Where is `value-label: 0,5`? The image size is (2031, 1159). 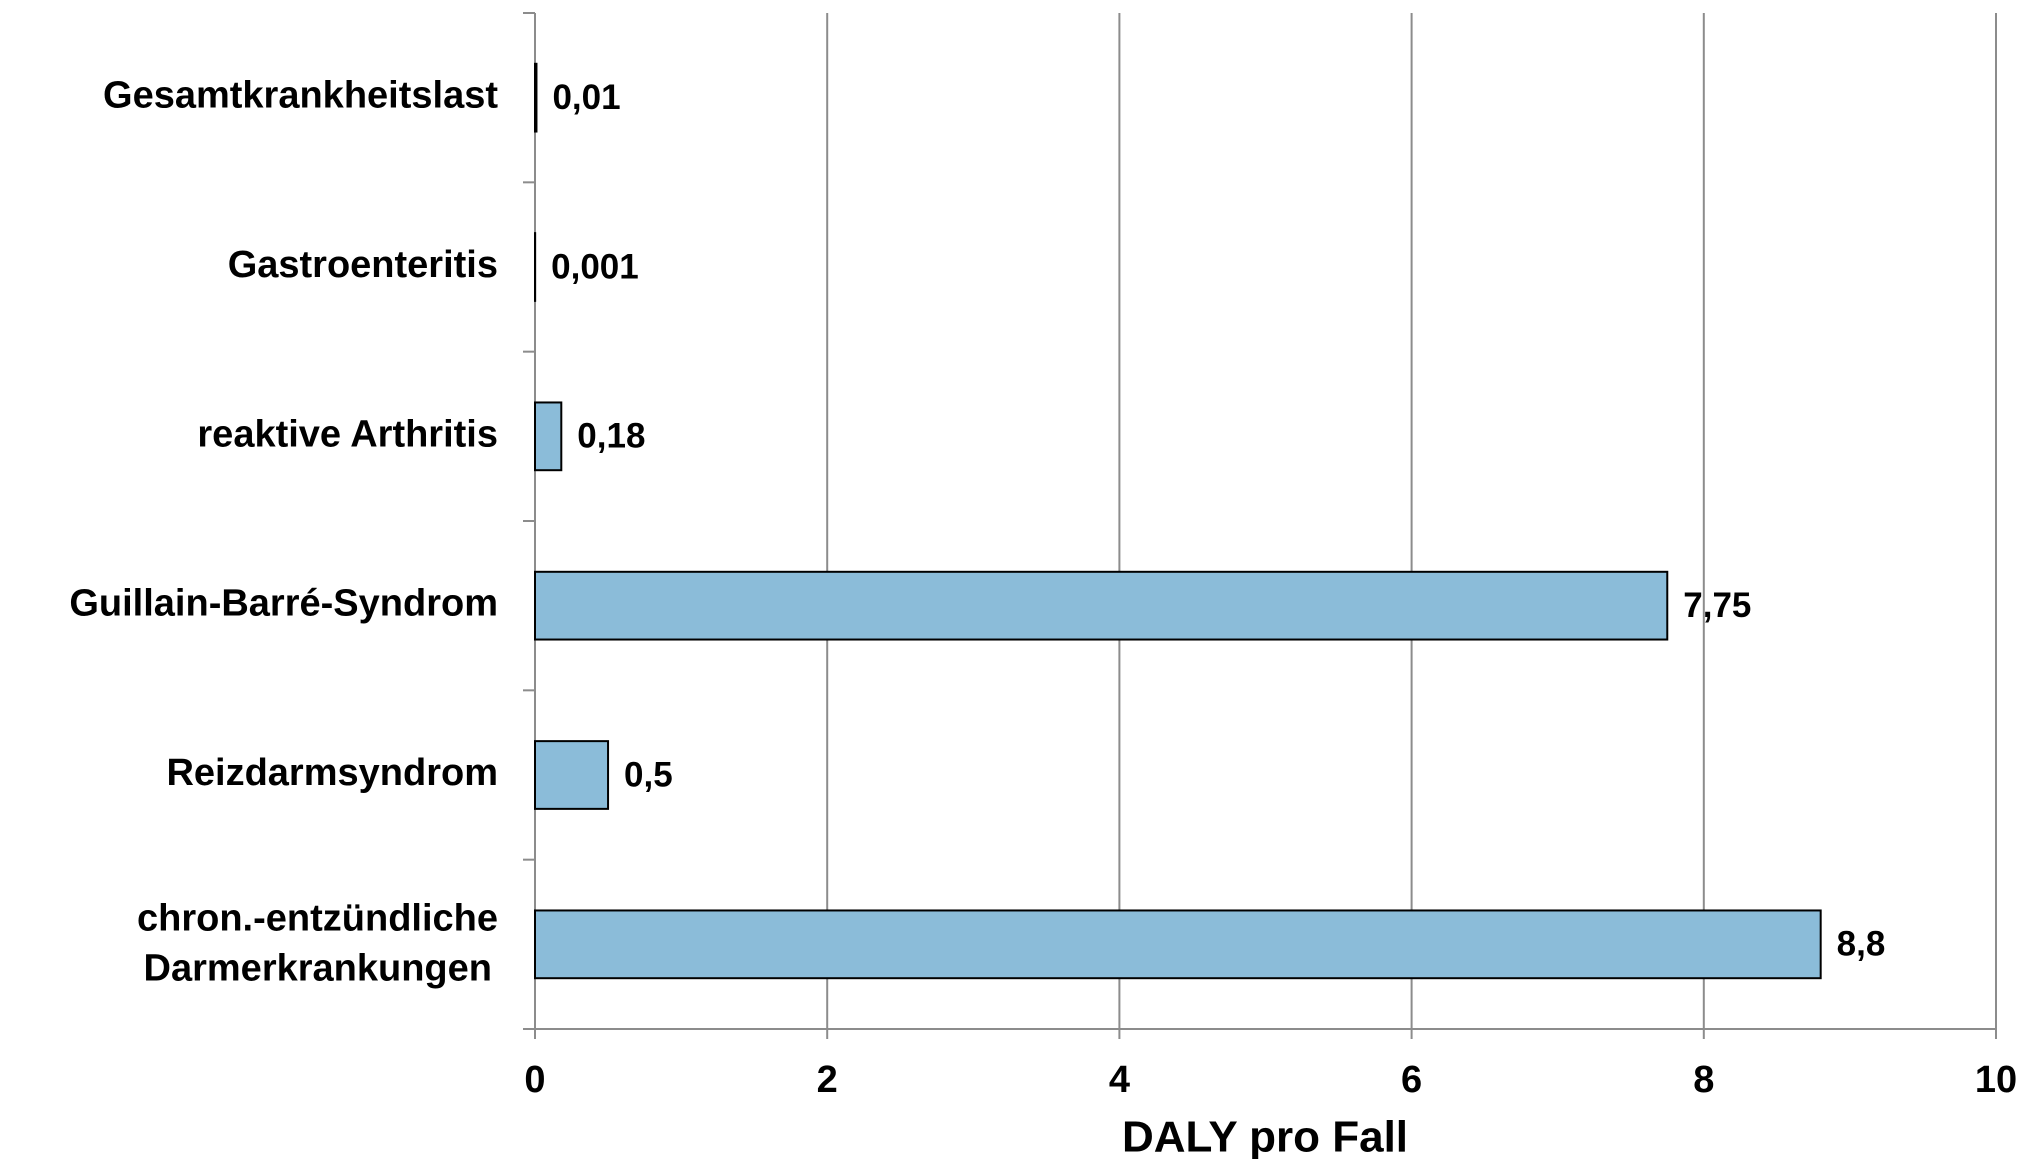 value-label: 0,5 is located at coordinates (648, 774).